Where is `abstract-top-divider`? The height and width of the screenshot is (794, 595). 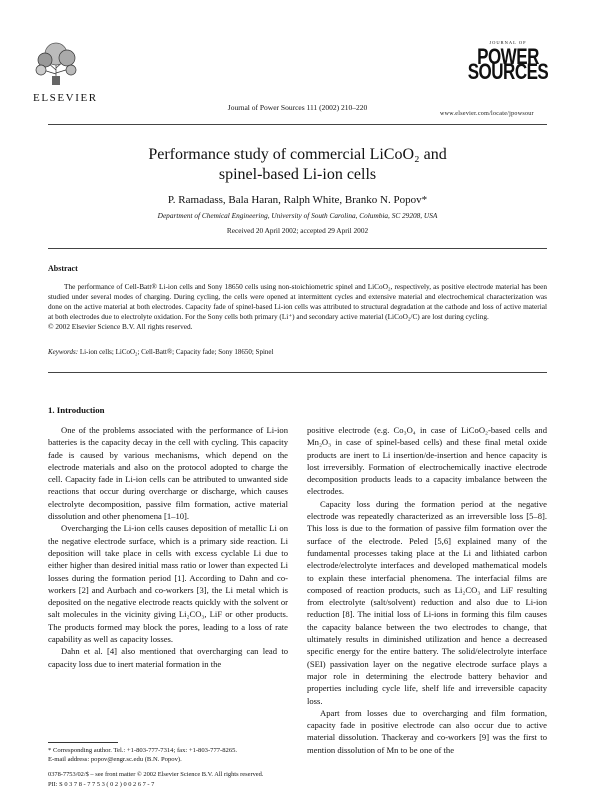 abstract-top-divider is located at coordinates (297, 248).